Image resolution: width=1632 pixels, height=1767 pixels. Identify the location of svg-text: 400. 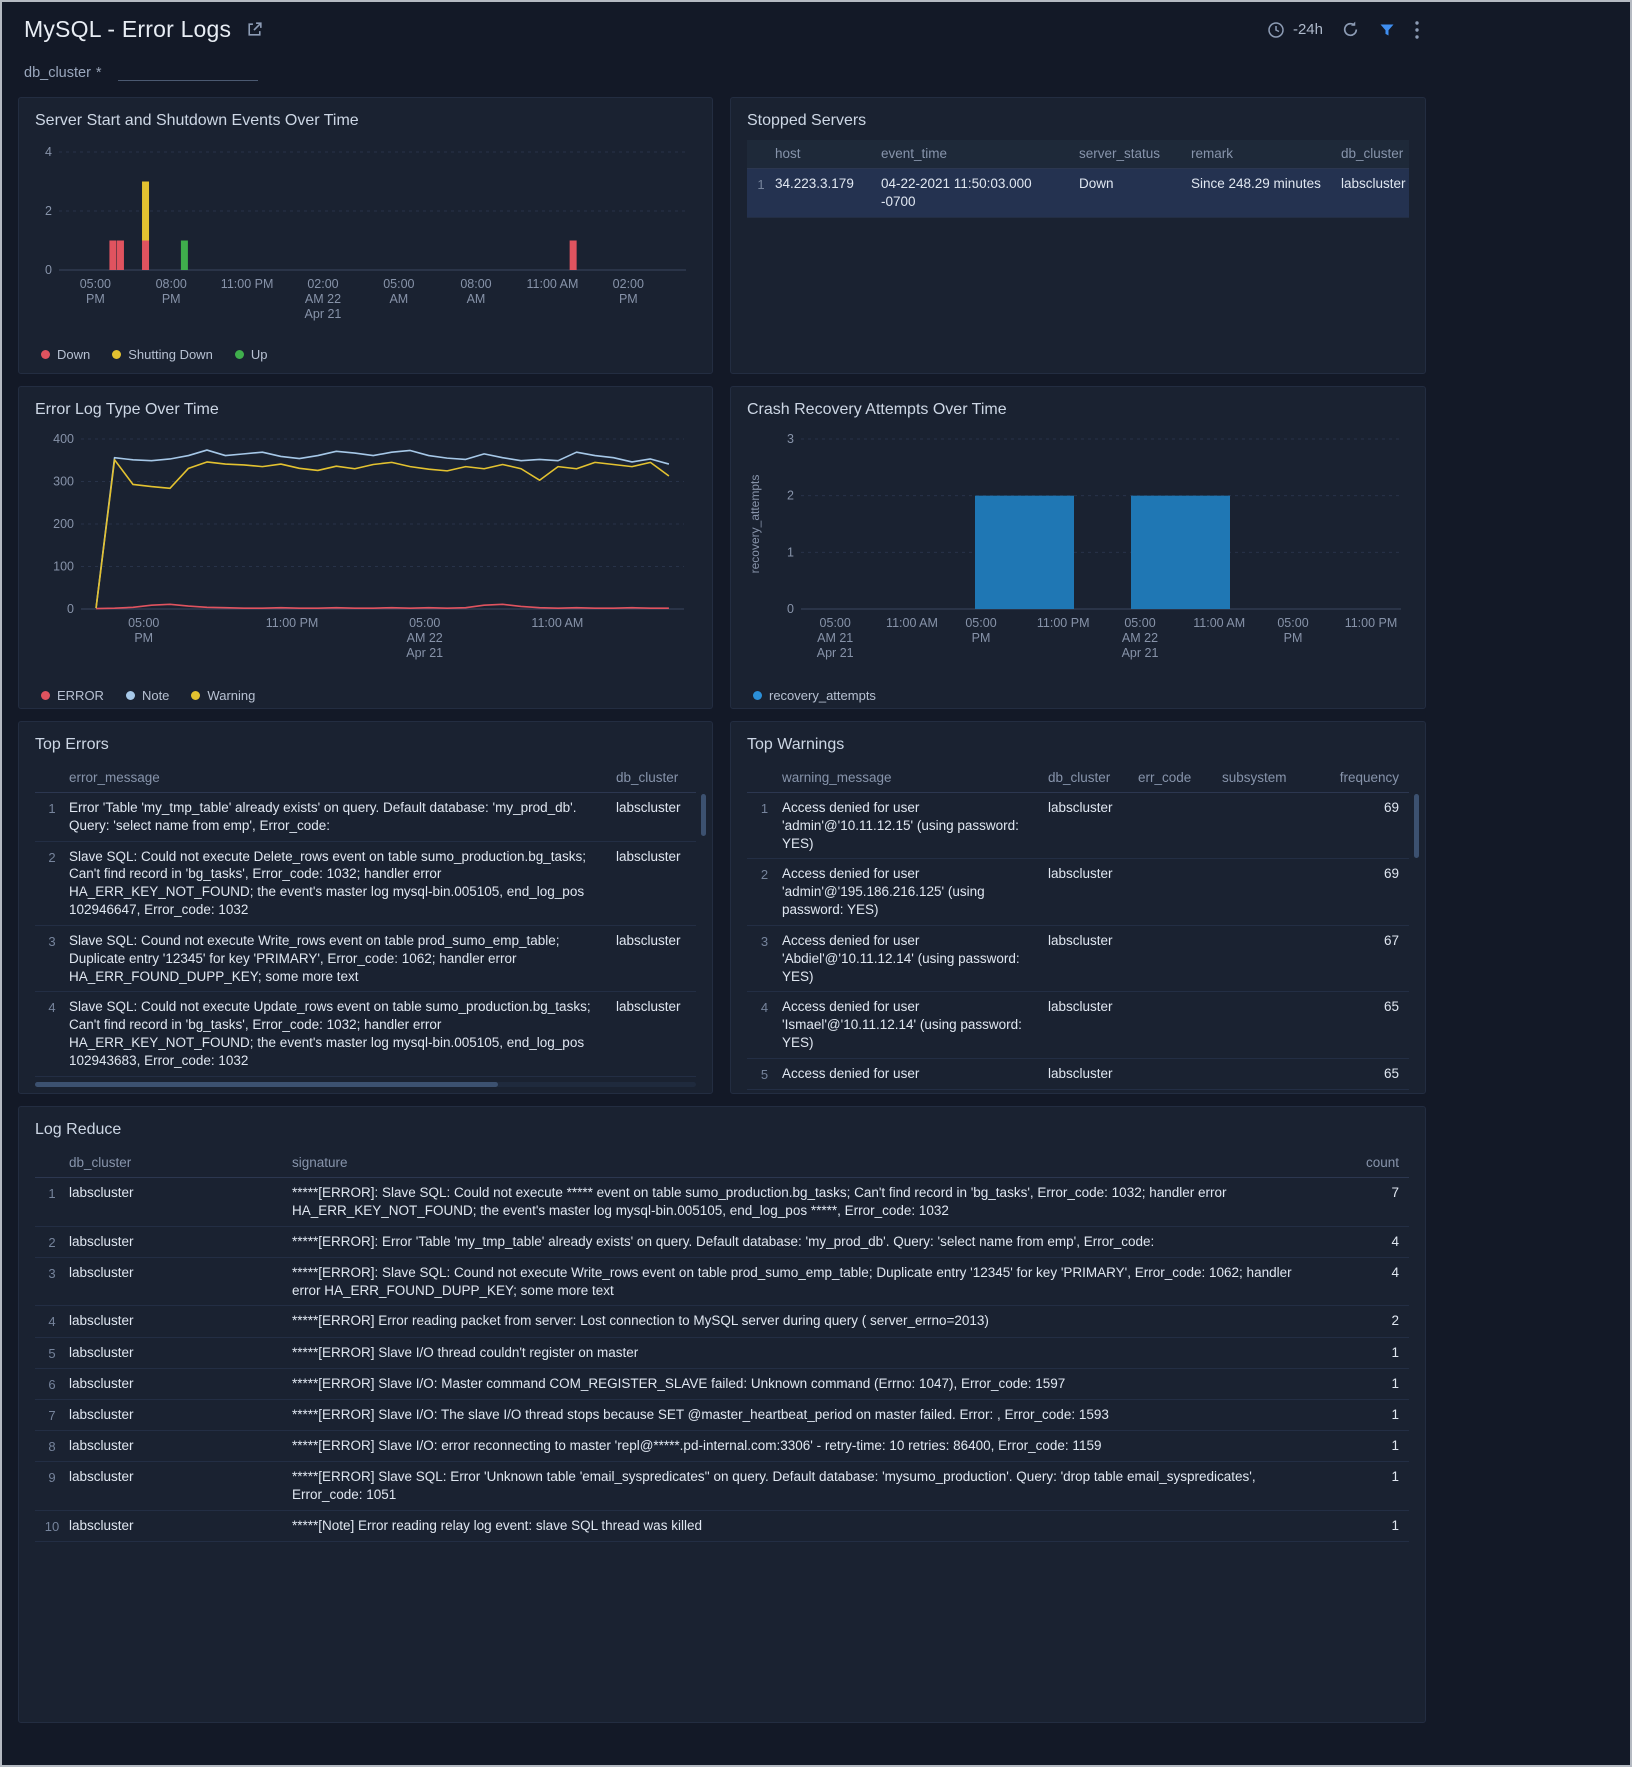
(63, 439).